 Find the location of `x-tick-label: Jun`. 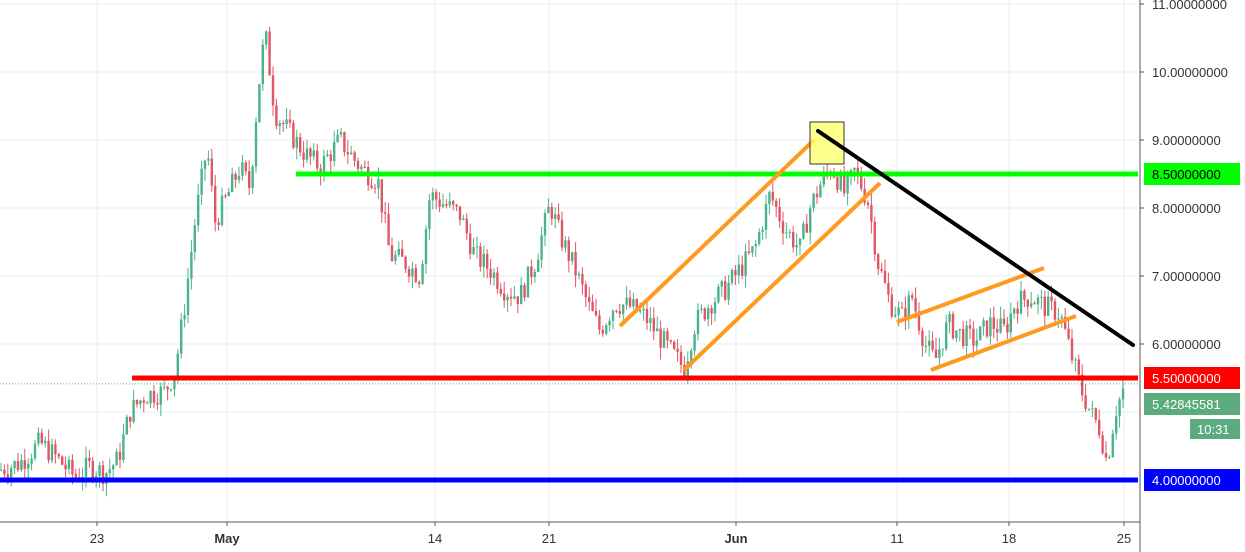

x-tick-label: Jun is located at coordinates (735, 538).